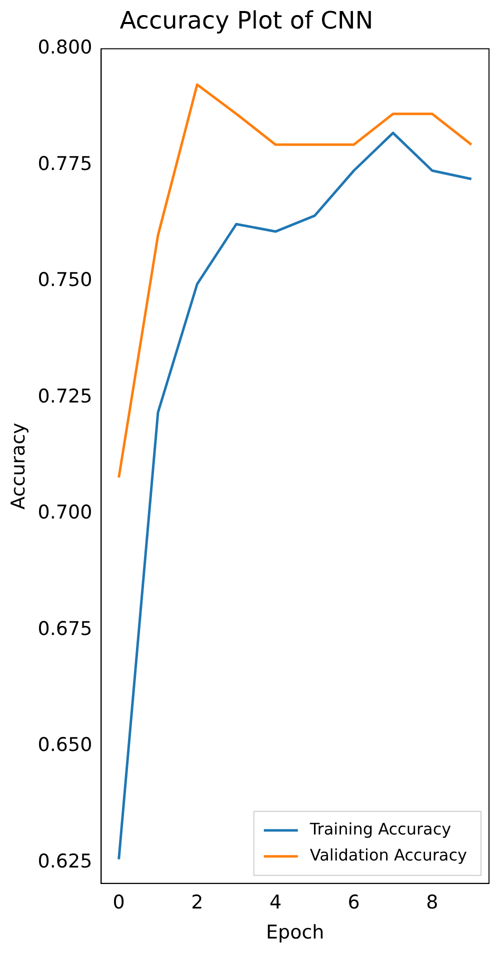  Describe the element at coordinates (65, 47) in the screenshot. I see `y-tick-label: 0.800` at that location.